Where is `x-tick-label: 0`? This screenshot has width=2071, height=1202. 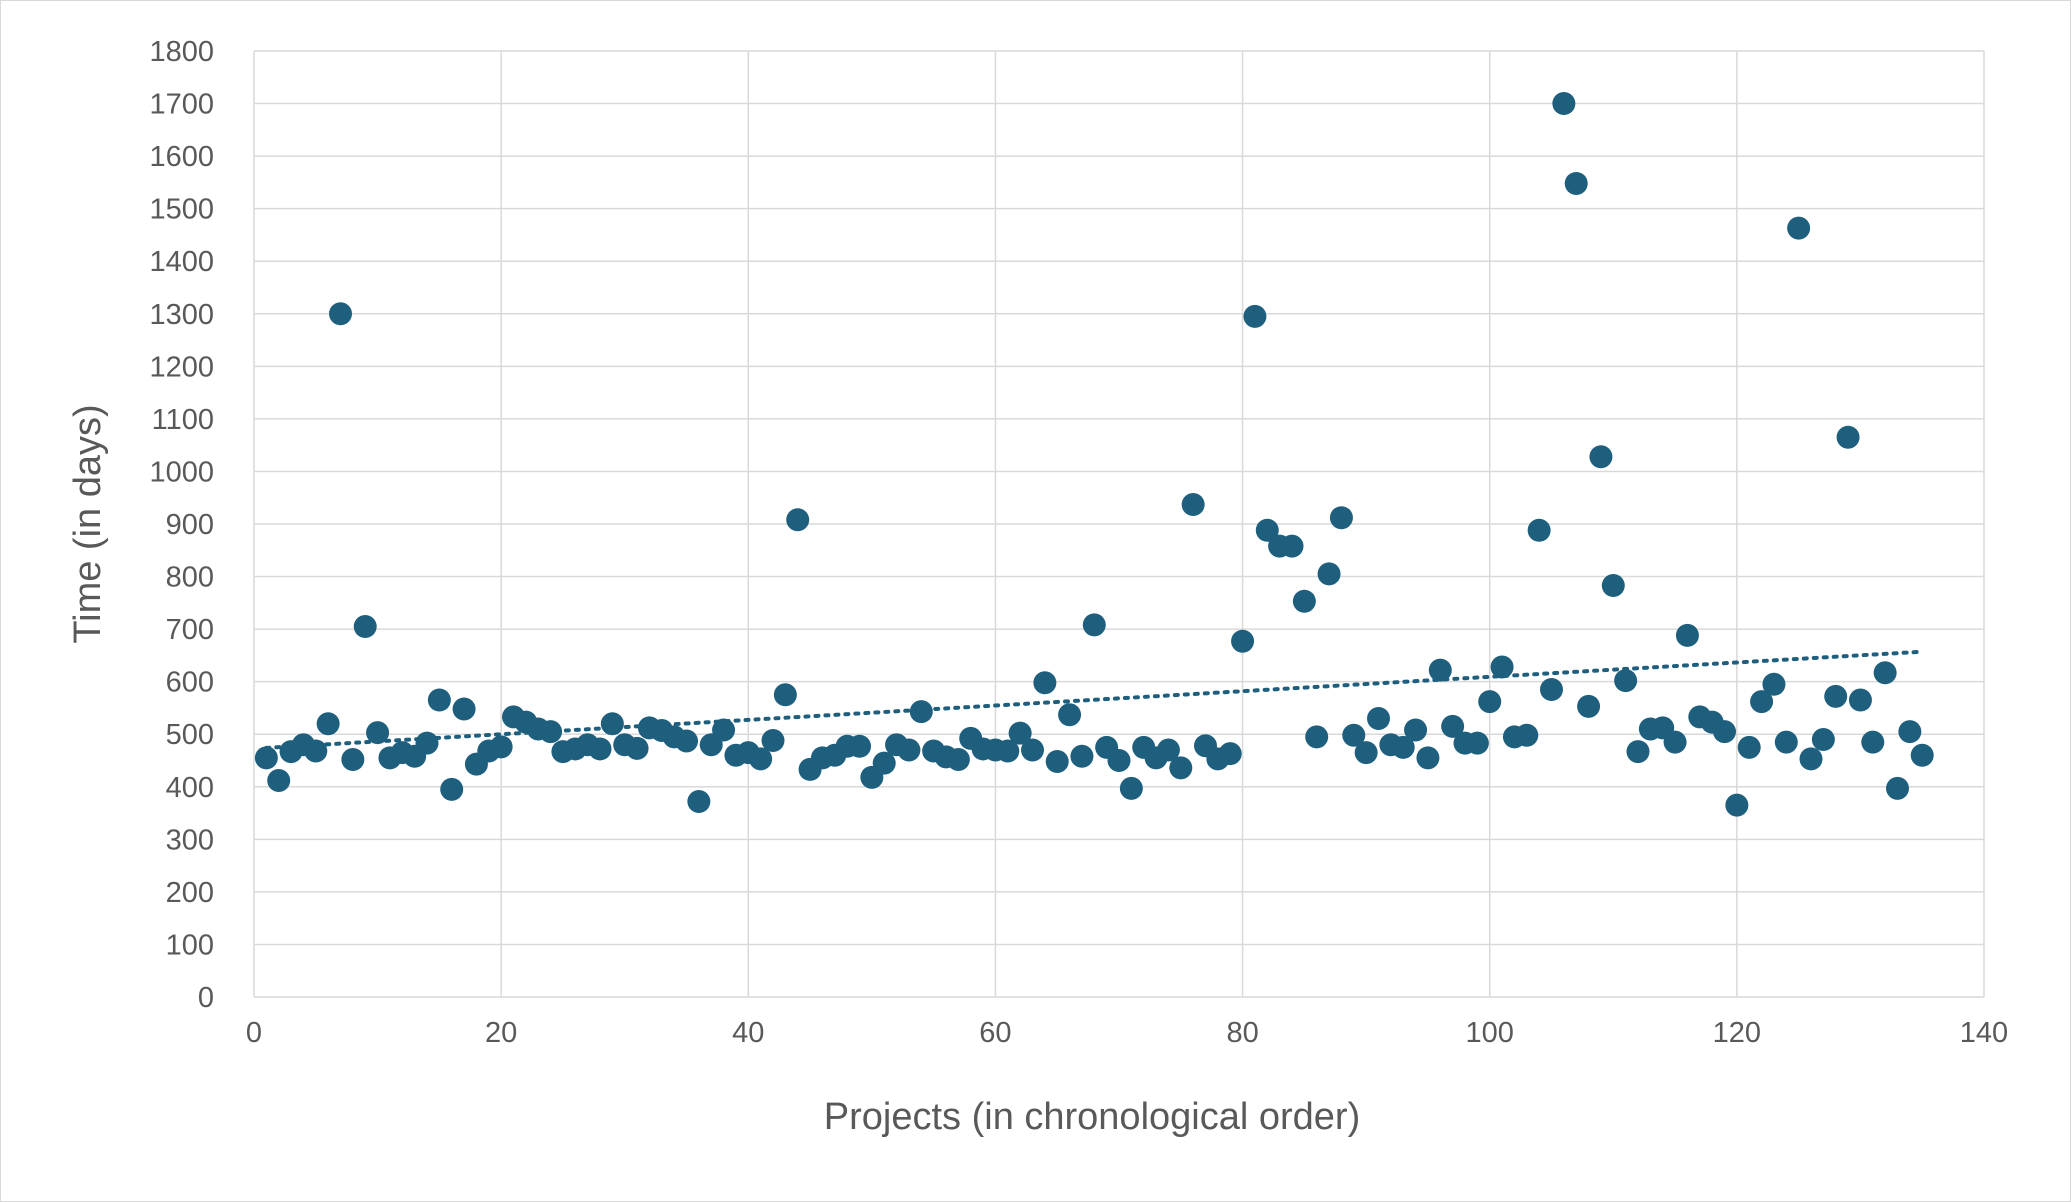 x-tick-label: 0 is located at coordinates (254, 1033).